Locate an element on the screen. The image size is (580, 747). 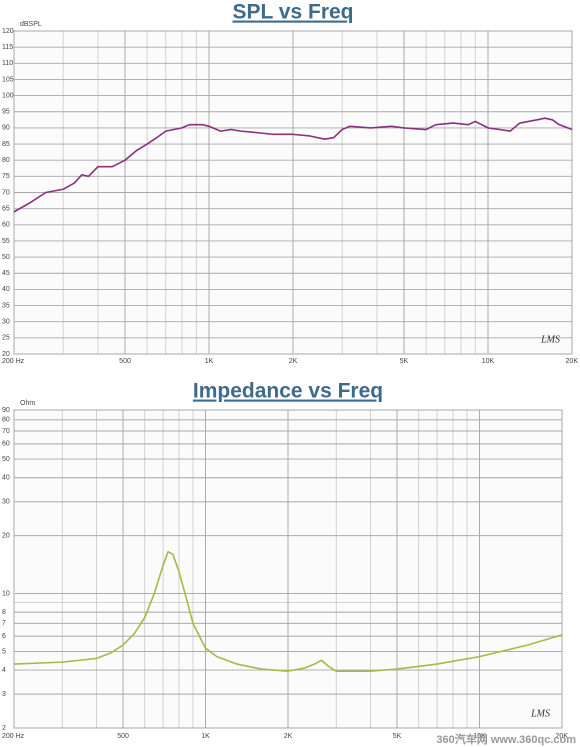
y-tick-label: 95 is located at coordinates (6, 112).